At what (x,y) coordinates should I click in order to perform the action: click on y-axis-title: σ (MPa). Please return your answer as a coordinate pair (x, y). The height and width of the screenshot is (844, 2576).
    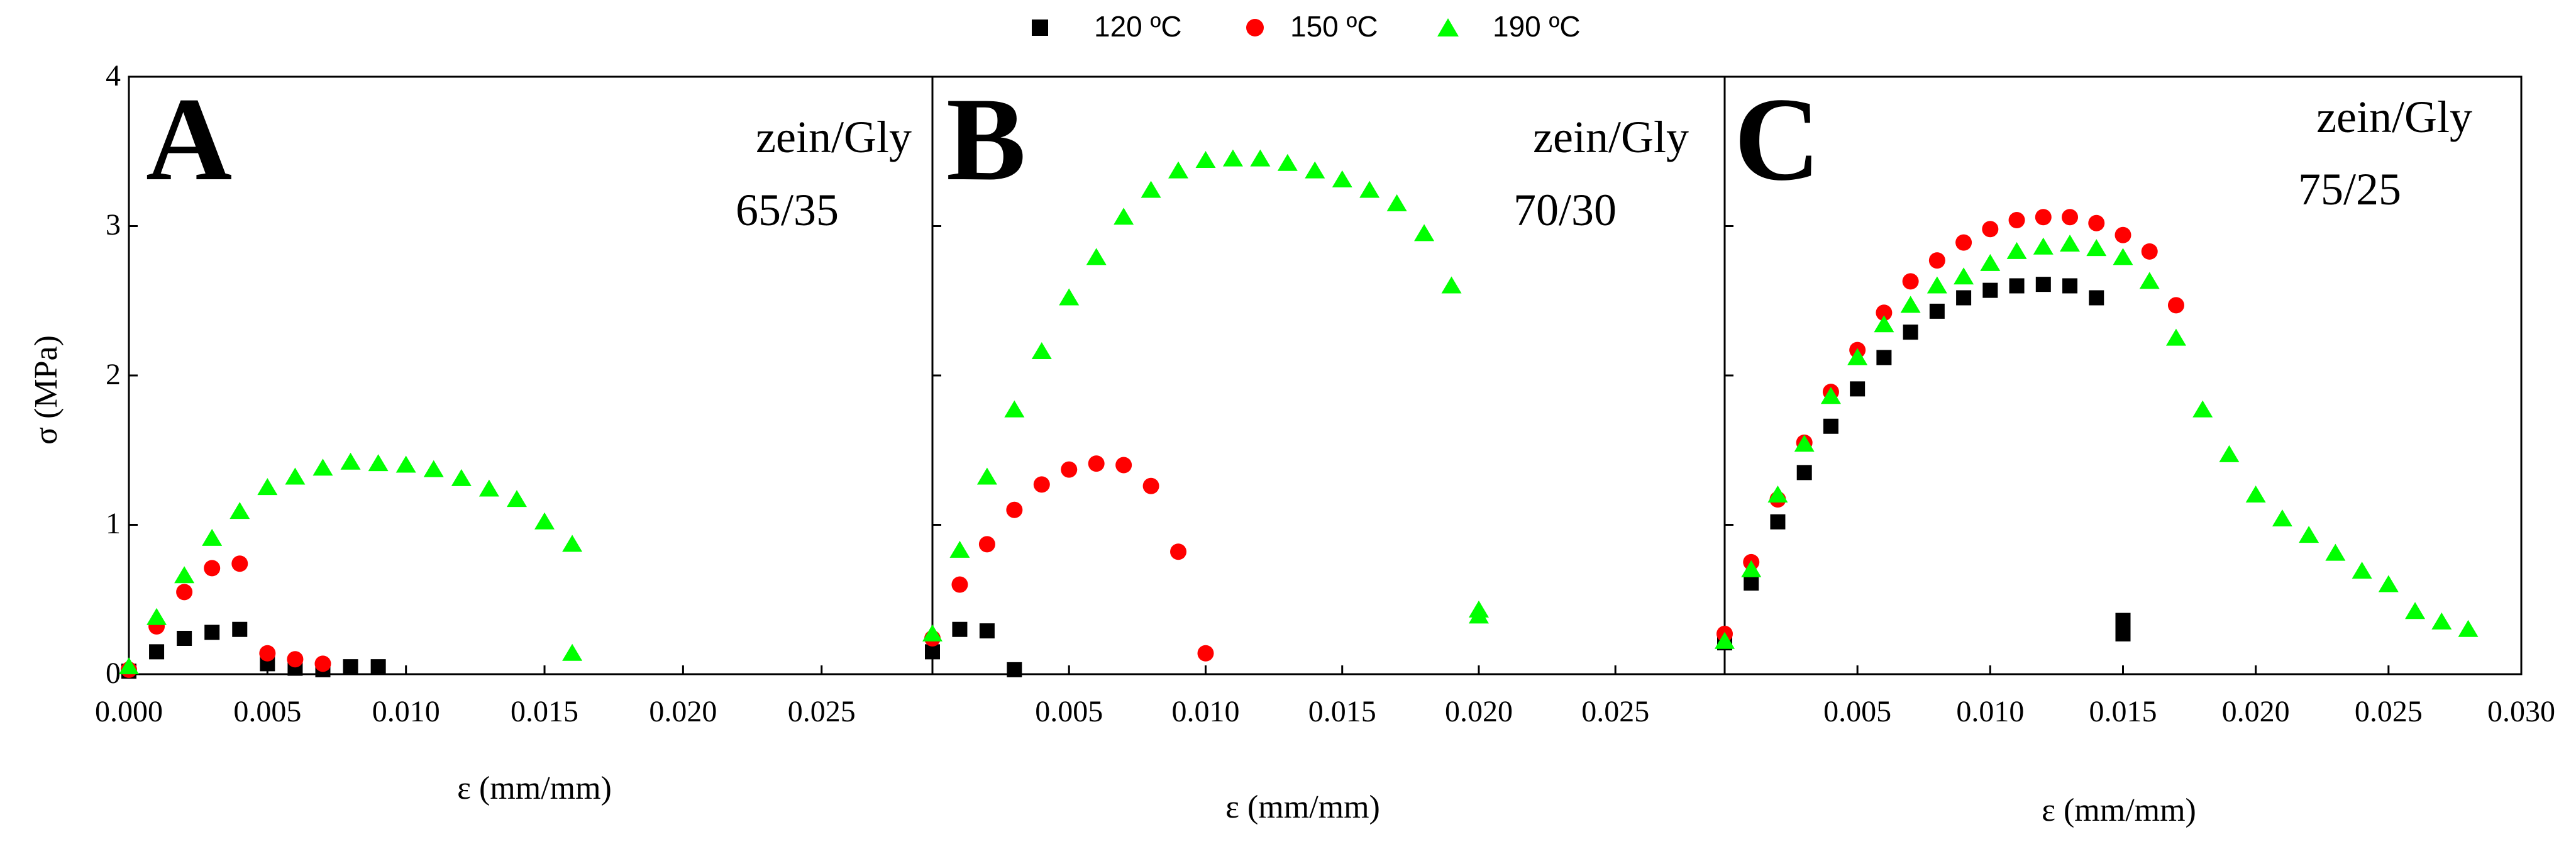
    Looking at the image, I should click on (46, 390).